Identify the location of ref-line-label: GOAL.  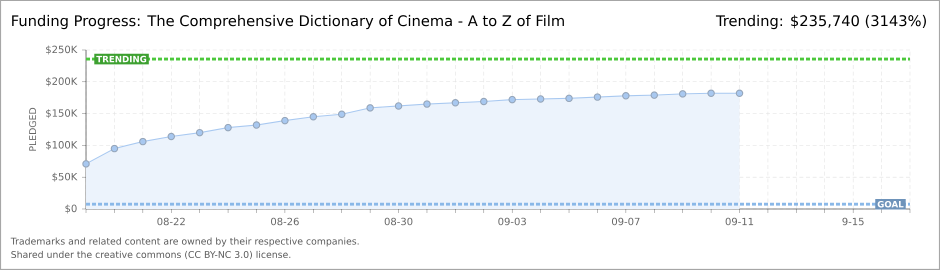
(891, 204).